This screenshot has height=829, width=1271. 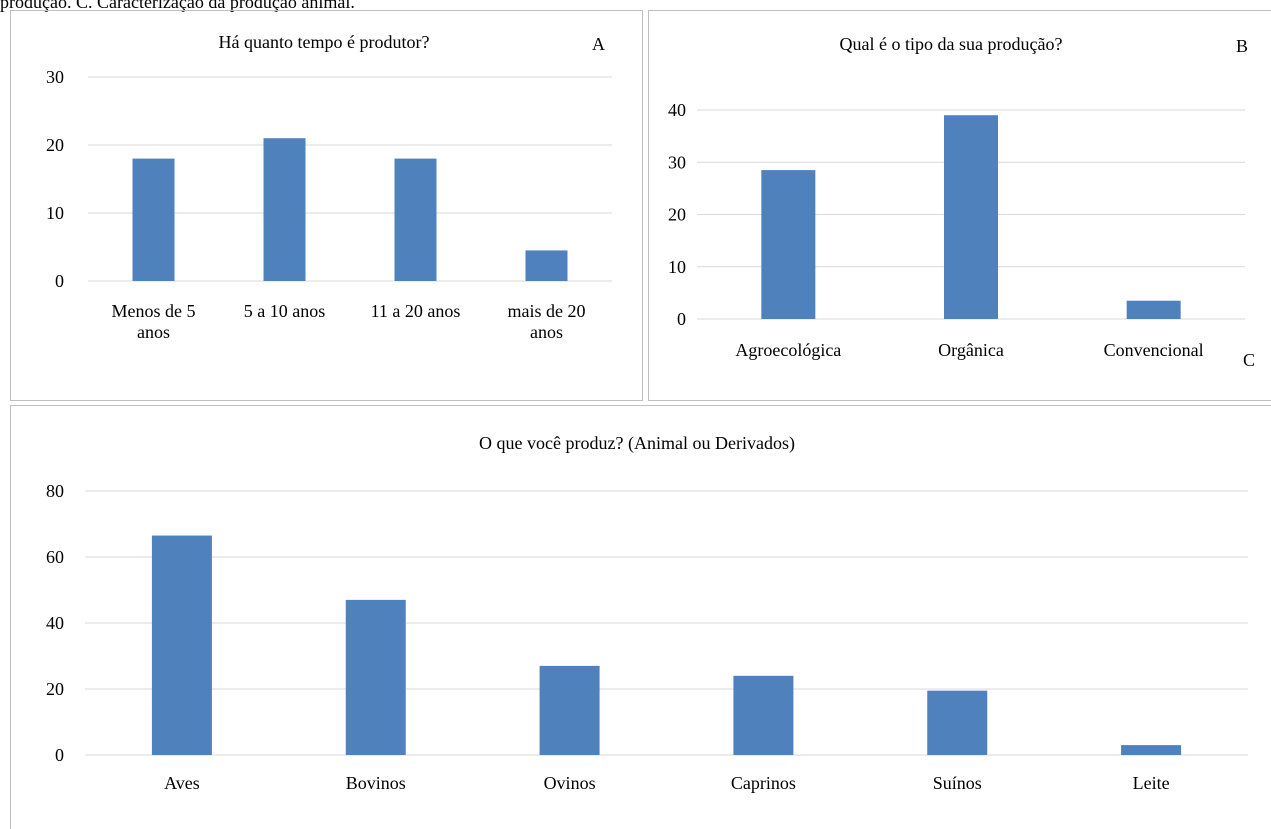 I want to click on chart-b-y-tick-label: 0, so click(x=681, y=319).